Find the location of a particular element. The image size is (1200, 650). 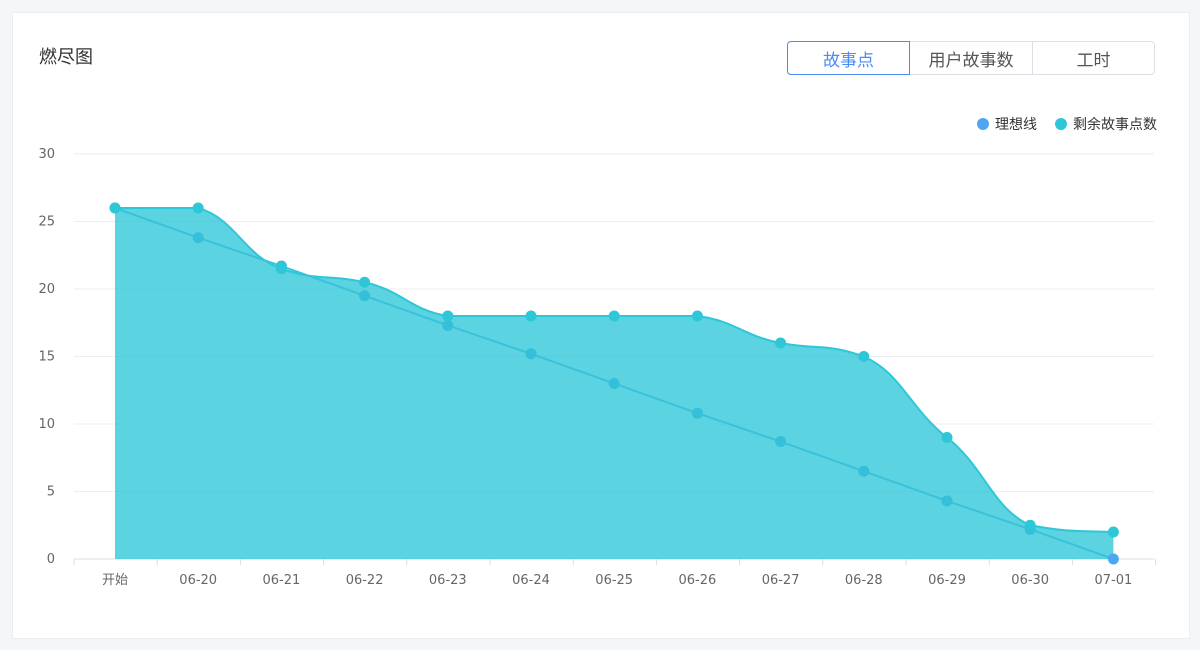

x-tick-label: 06-27 is located at coordinates (781, 580).